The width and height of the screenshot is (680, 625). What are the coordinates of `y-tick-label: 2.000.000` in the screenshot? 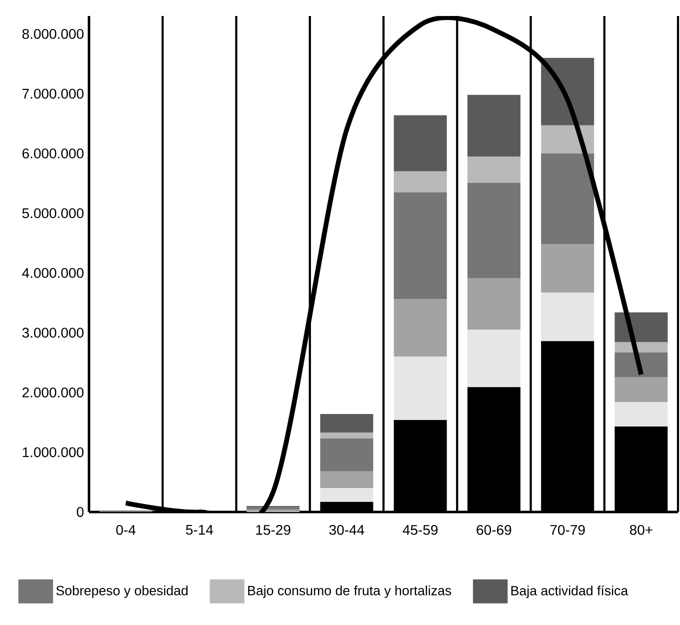 It's located at (53, 393).